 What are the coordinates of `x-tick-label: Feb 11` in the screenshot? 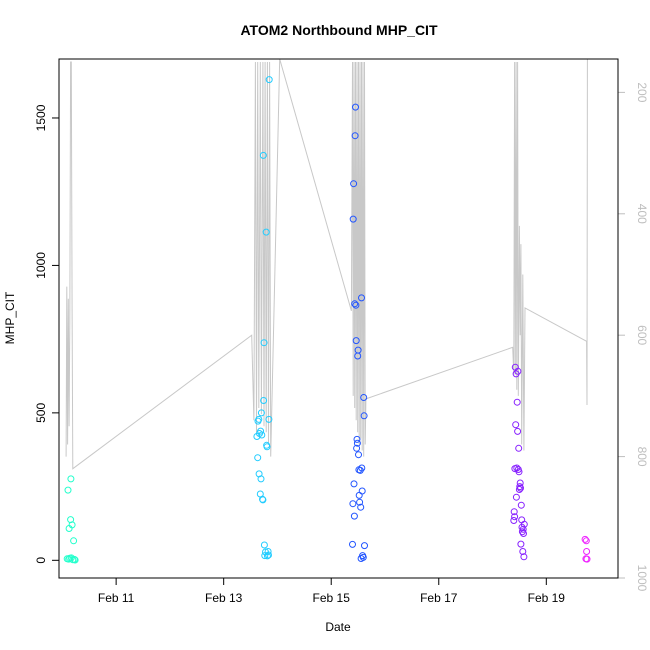 It's located at (116, 598).